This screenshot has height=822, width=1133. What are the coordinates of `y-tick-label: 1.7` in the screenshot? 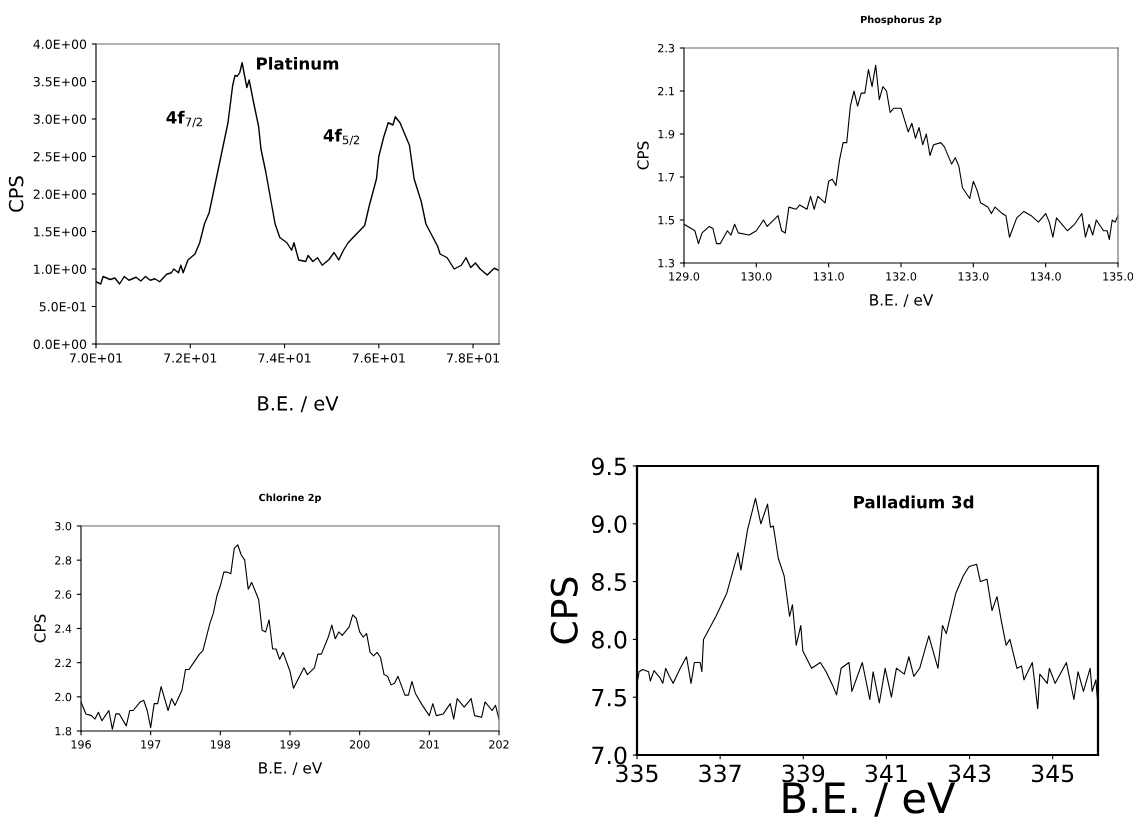 It's located at (666, 177).